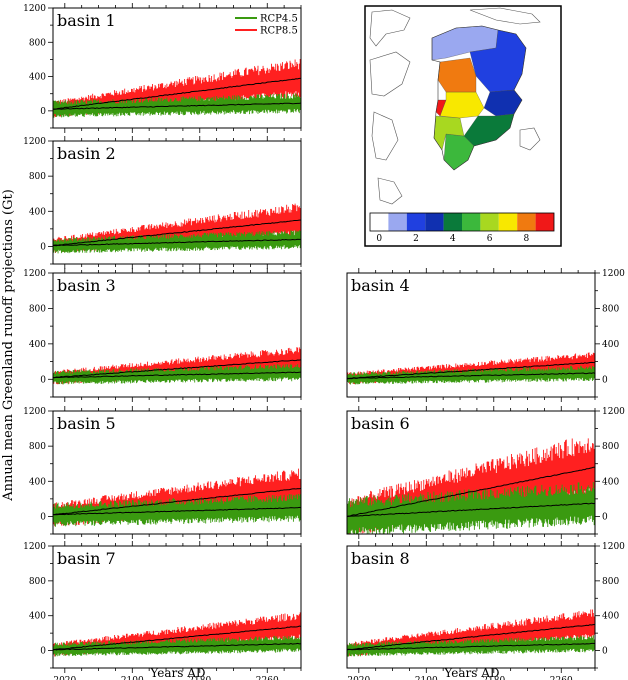 This screenshot has width=628, height=680. I want to click on panel-title: basin 7, so click(86, 558).